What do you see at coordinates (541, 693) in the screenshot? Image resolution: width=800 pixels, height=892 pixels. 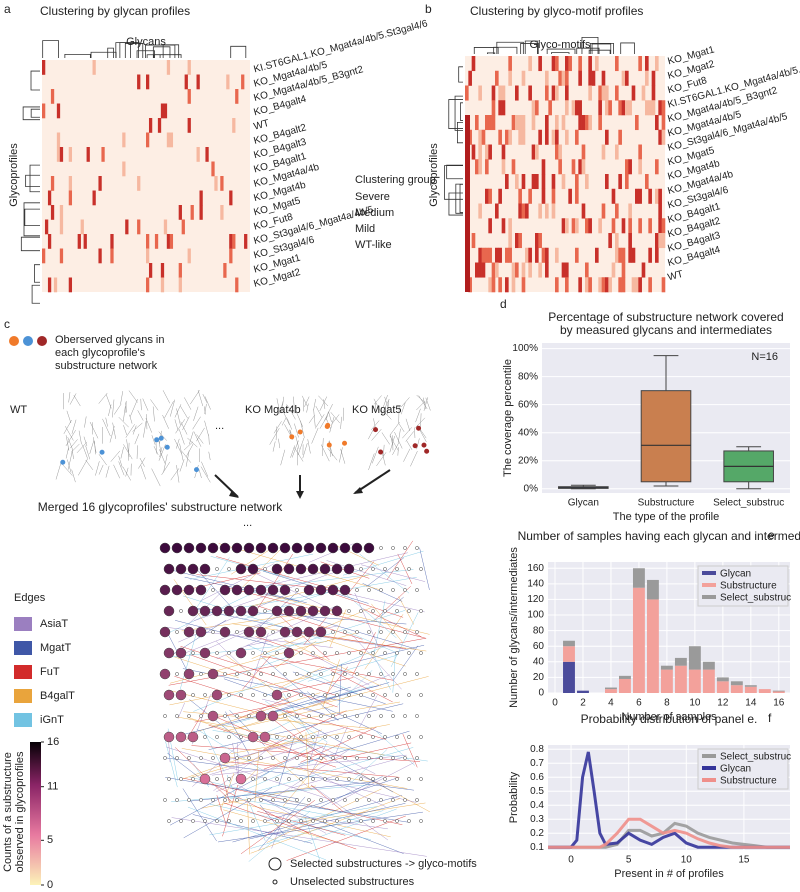 I see `y-tick-label: 0` at bounding box center [541, 693].